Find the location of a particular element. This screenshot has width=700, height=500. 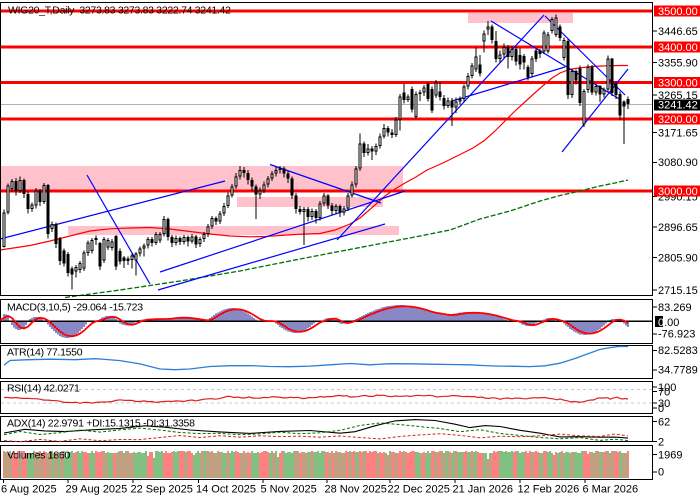

svg-text: MACD(3,10,5) -29.064 -15.723 is located at coordinates (75, 308).